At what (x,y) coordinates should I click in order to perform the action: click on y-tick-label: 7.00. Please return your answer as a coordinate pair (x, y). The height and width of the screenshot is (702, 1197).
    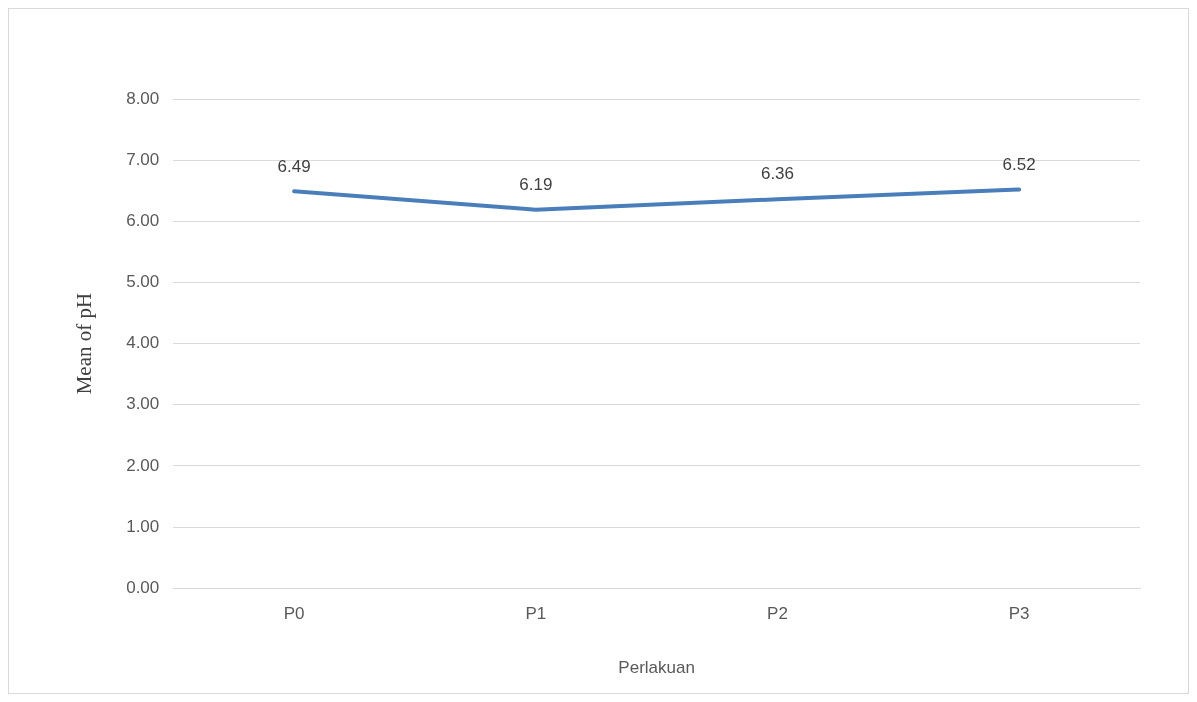
    Looking at the image, I should click on (143, 159).